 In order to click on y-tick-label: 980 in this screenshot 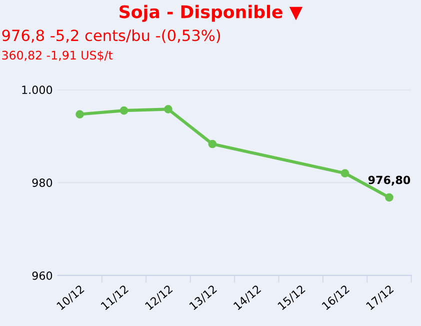, I will do `click(42, 182)`.